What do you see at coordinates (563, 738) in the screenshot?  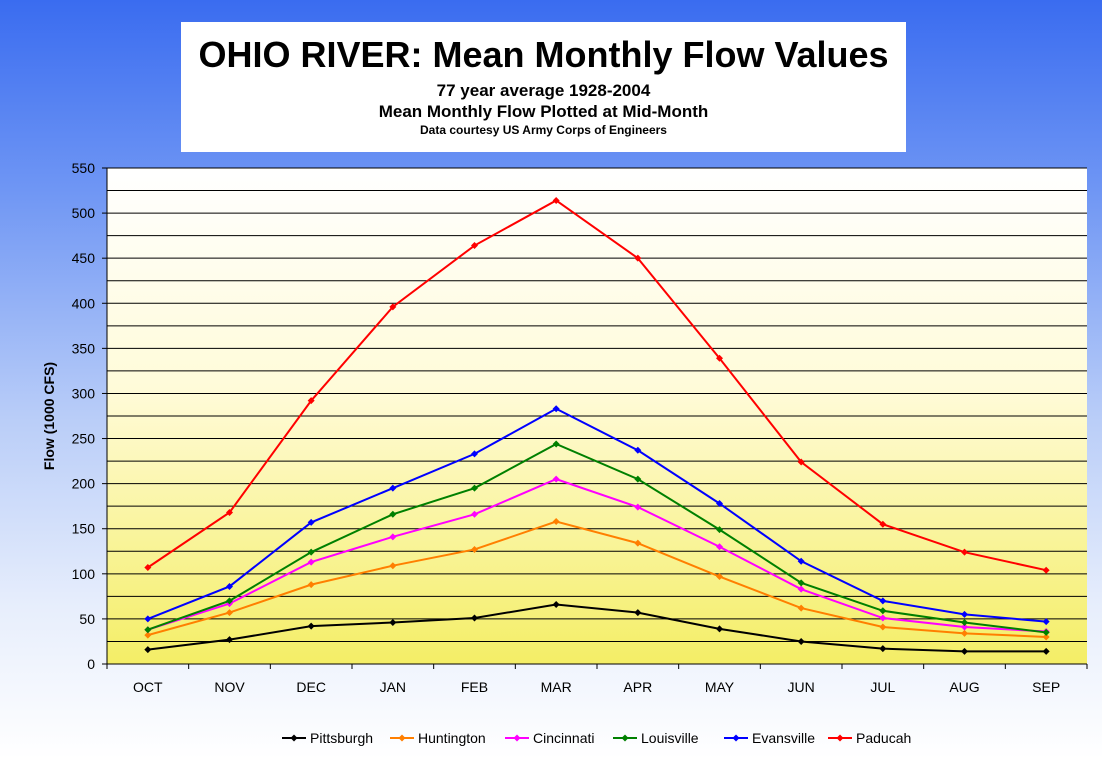 I see `legend-label: Cincinnati` at bounding box center [563, 738].